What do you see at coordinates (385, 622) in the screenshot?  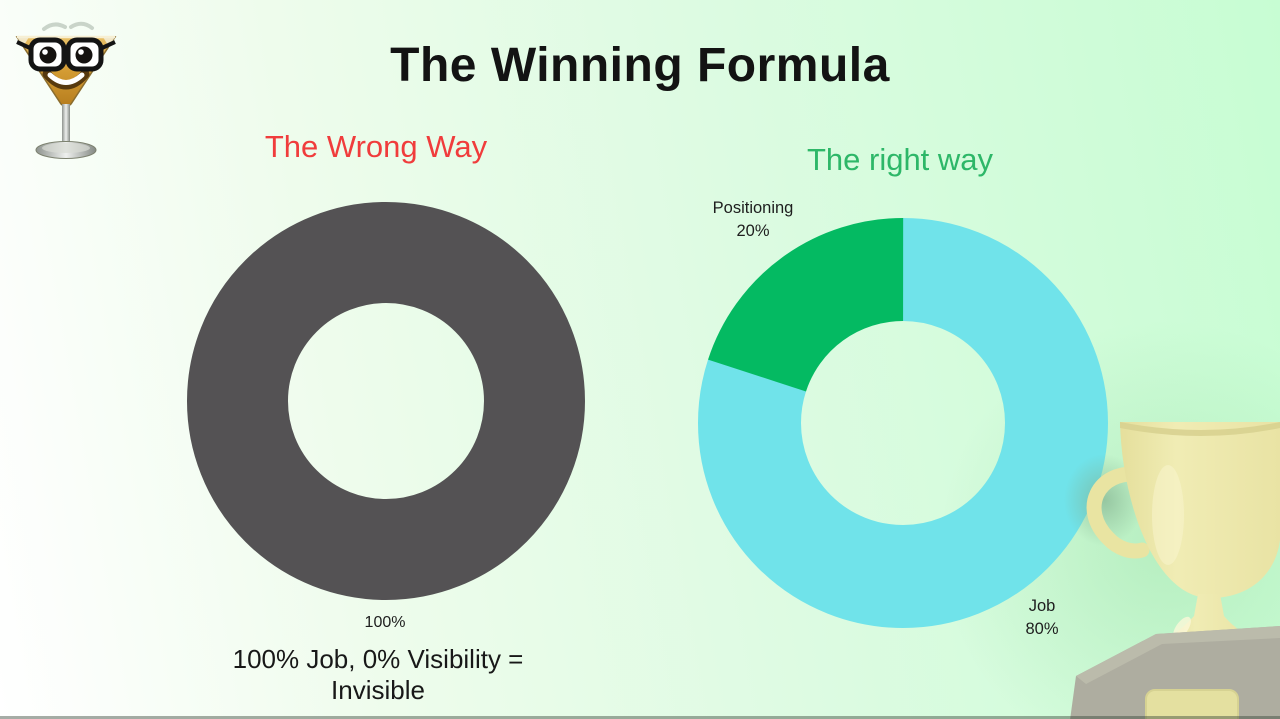 I see `wrong-way-slice-value: 100%` at bounding box center [385, 622].